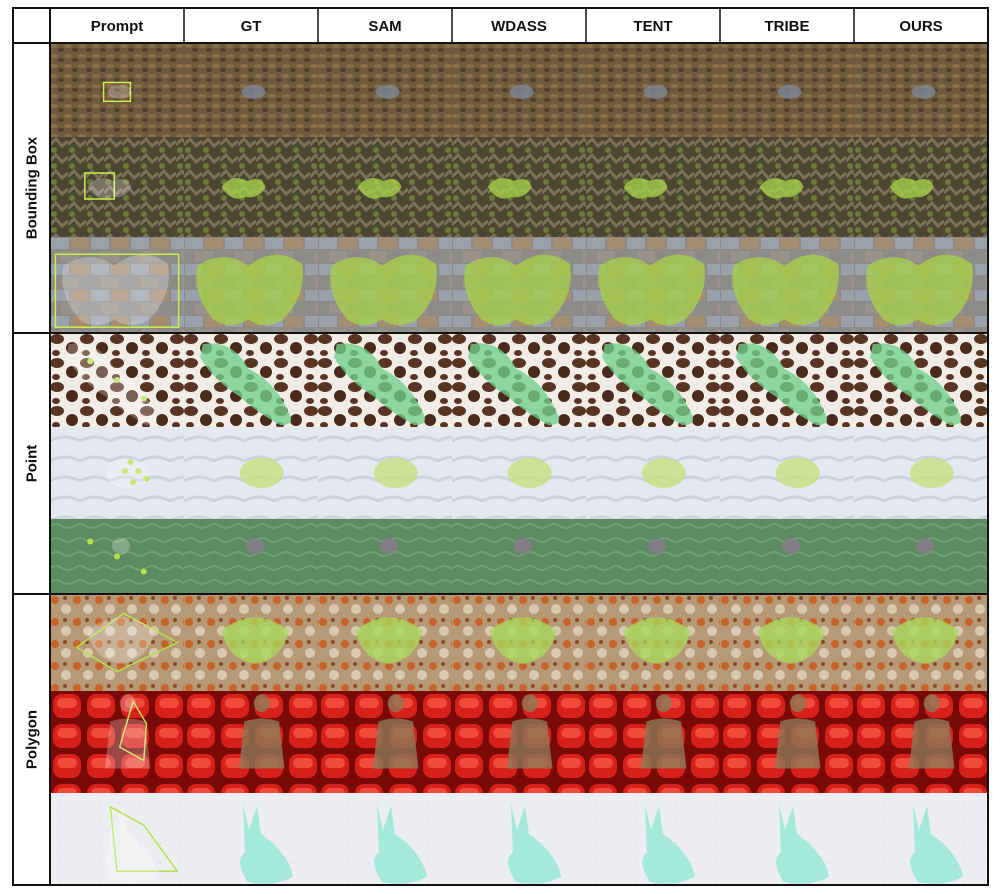  Describe the element at coordinates (117, 473) in the screenshot. I see `cell-seal-pup-on-snow-prompt` at that location.